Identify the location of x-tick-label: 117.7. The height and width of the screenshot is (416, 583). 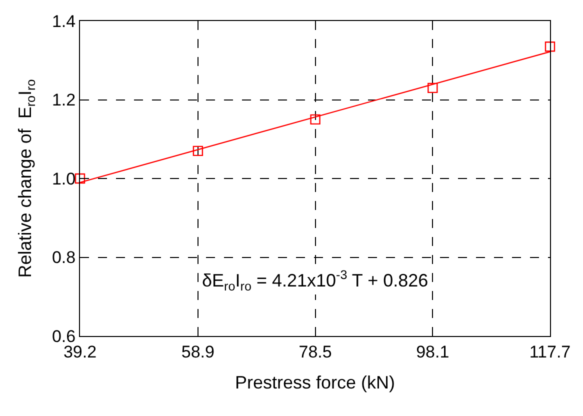
(550, 352).